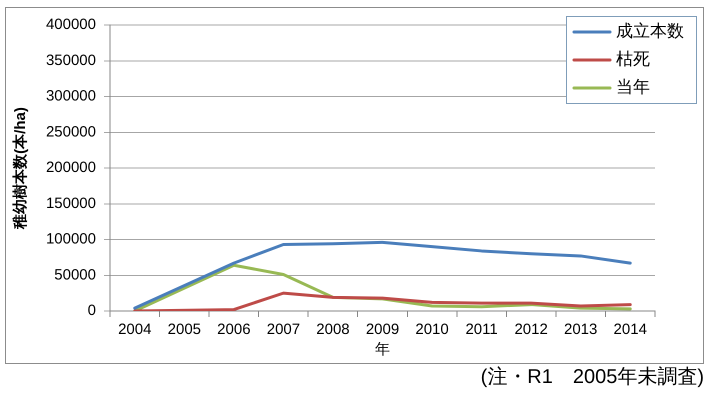  I want to click on y-tick-label: 100000, so click(71, 239).